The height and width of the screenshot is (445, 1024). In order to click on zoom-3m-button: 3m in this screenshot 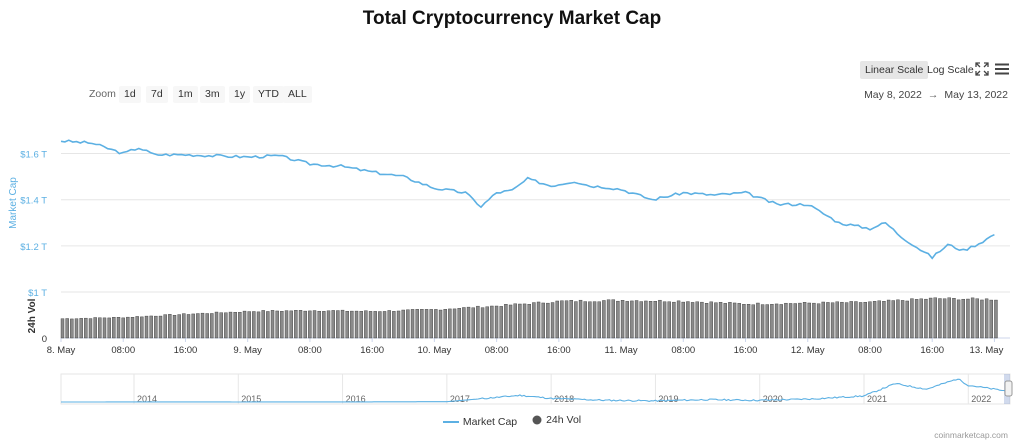, I will do `click(212, 94)`.